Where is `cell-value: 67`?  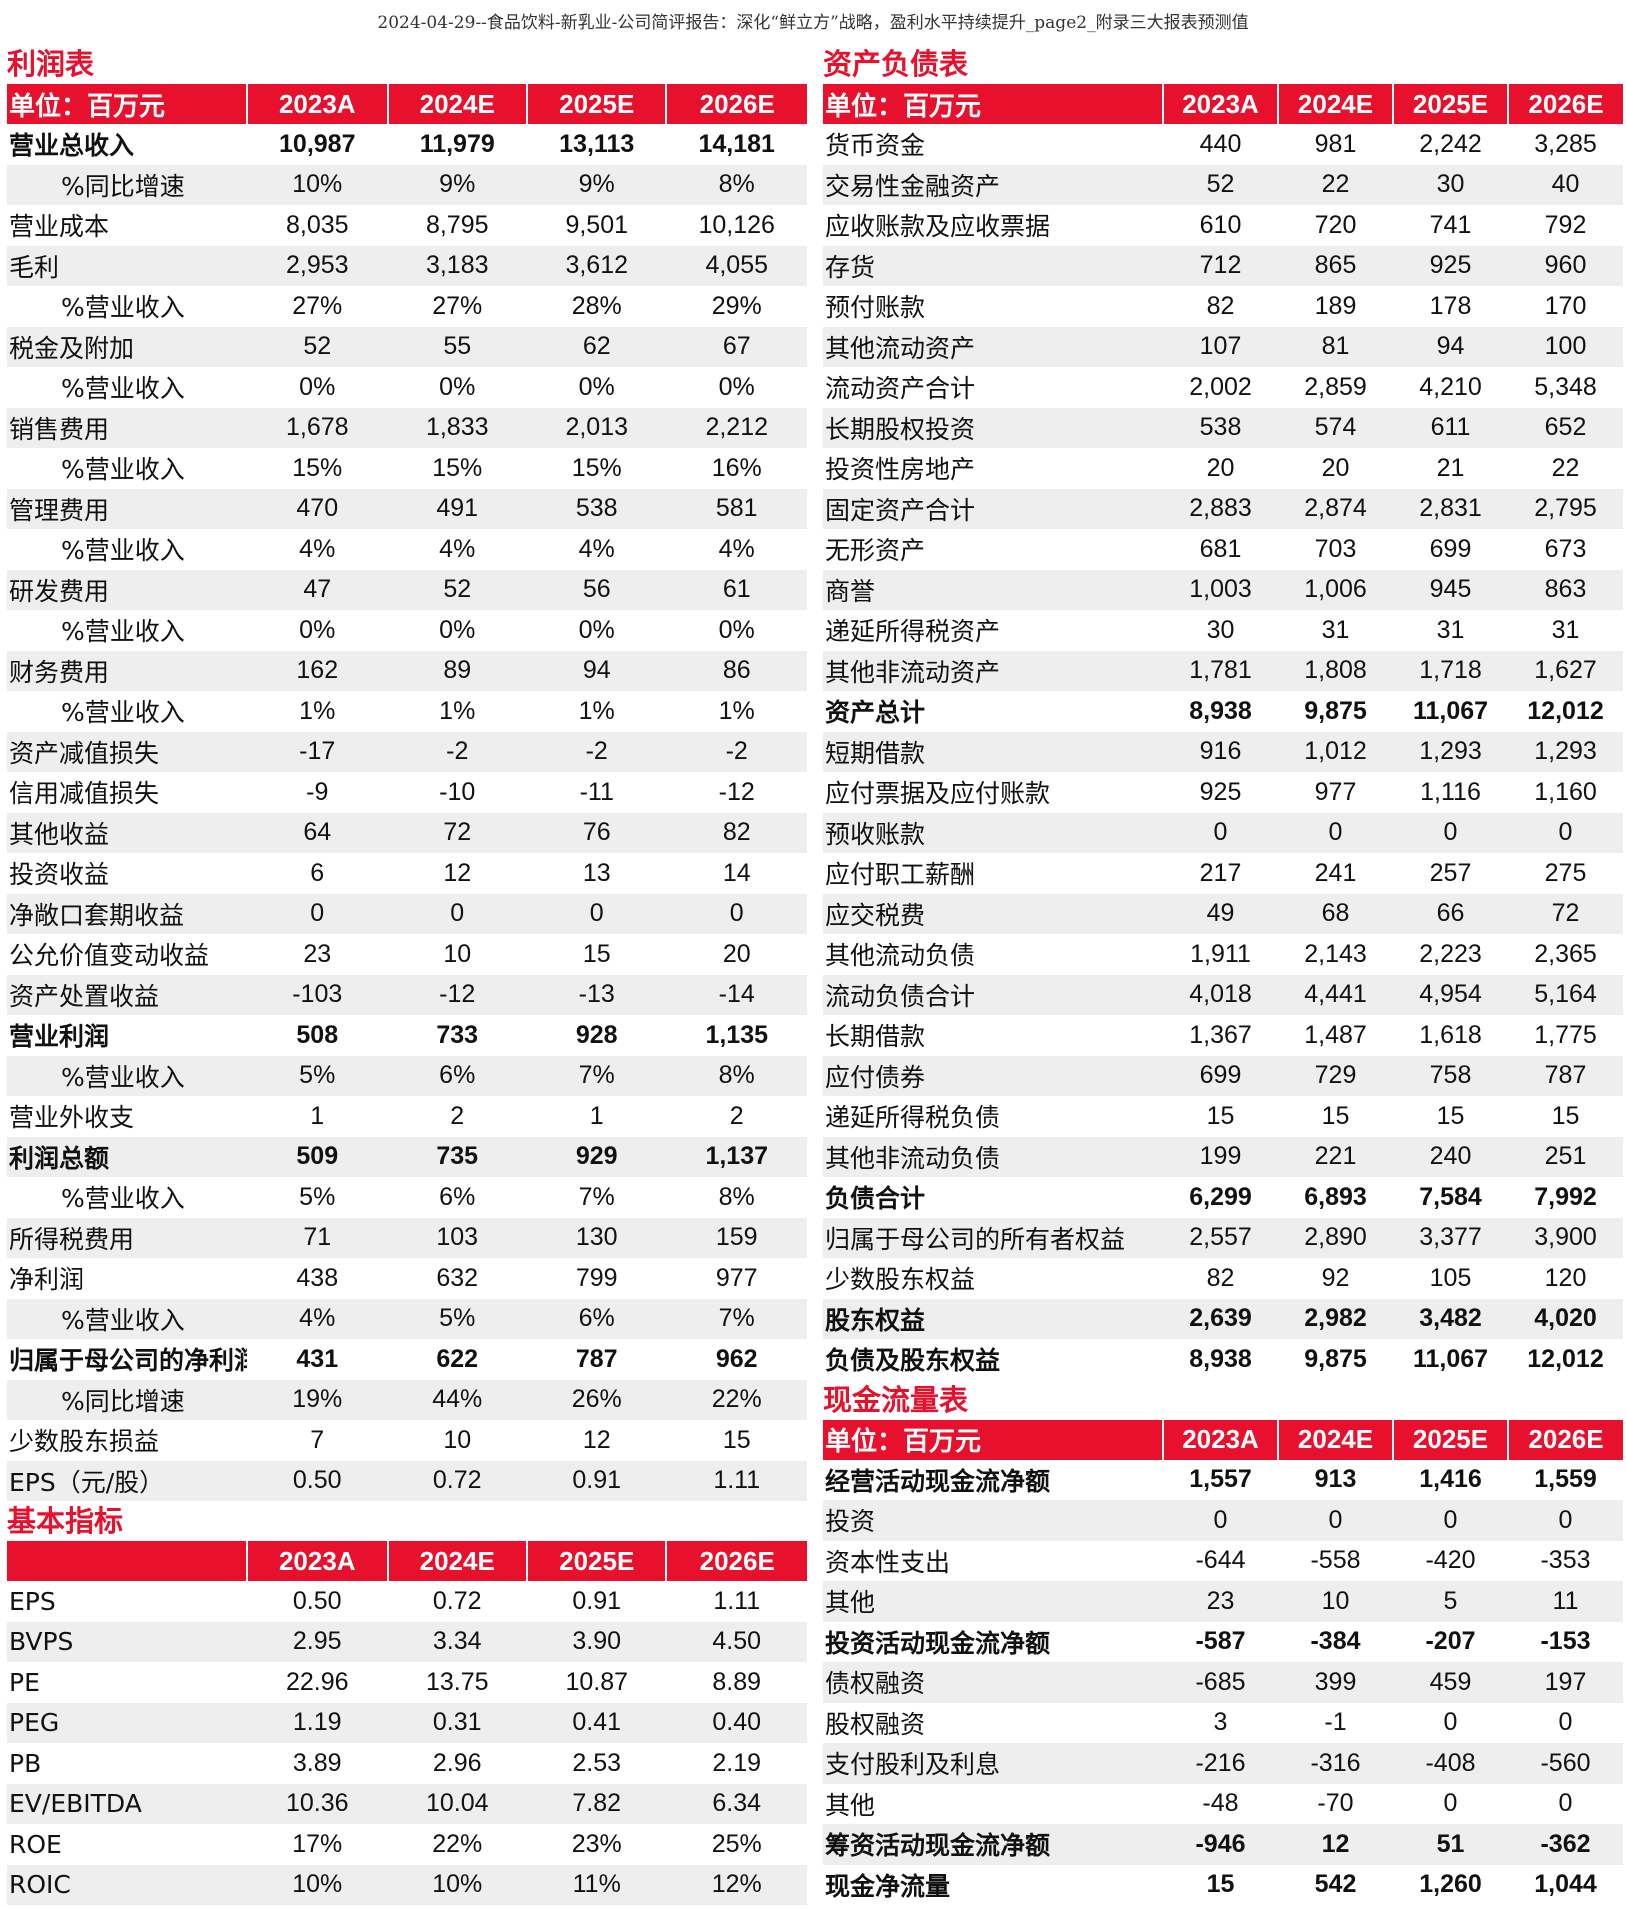
cell-value: 67 is located at coordinates (736, 346).